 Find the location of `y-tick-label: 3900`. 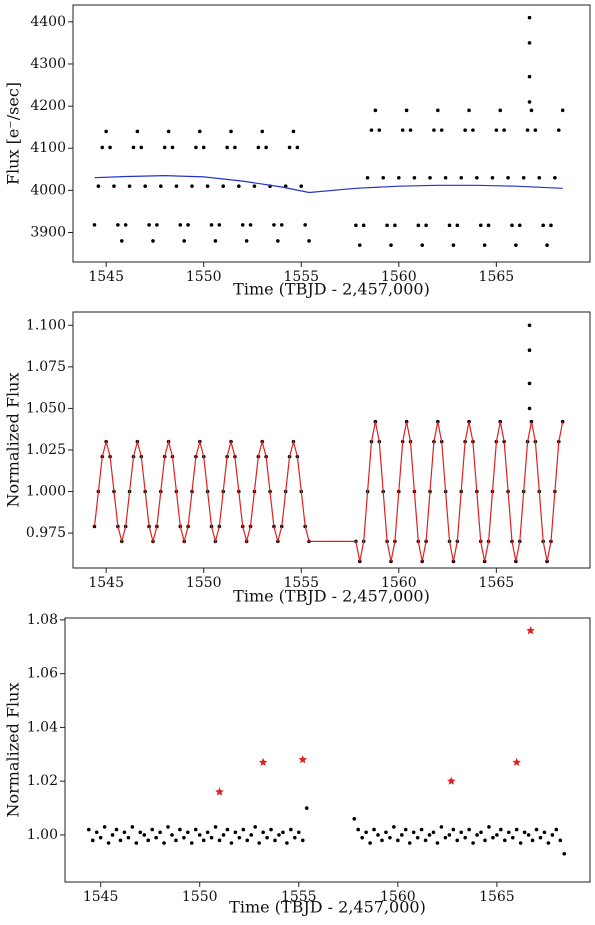

y-tick-label: 3900 is located at coordinates (48, 233).